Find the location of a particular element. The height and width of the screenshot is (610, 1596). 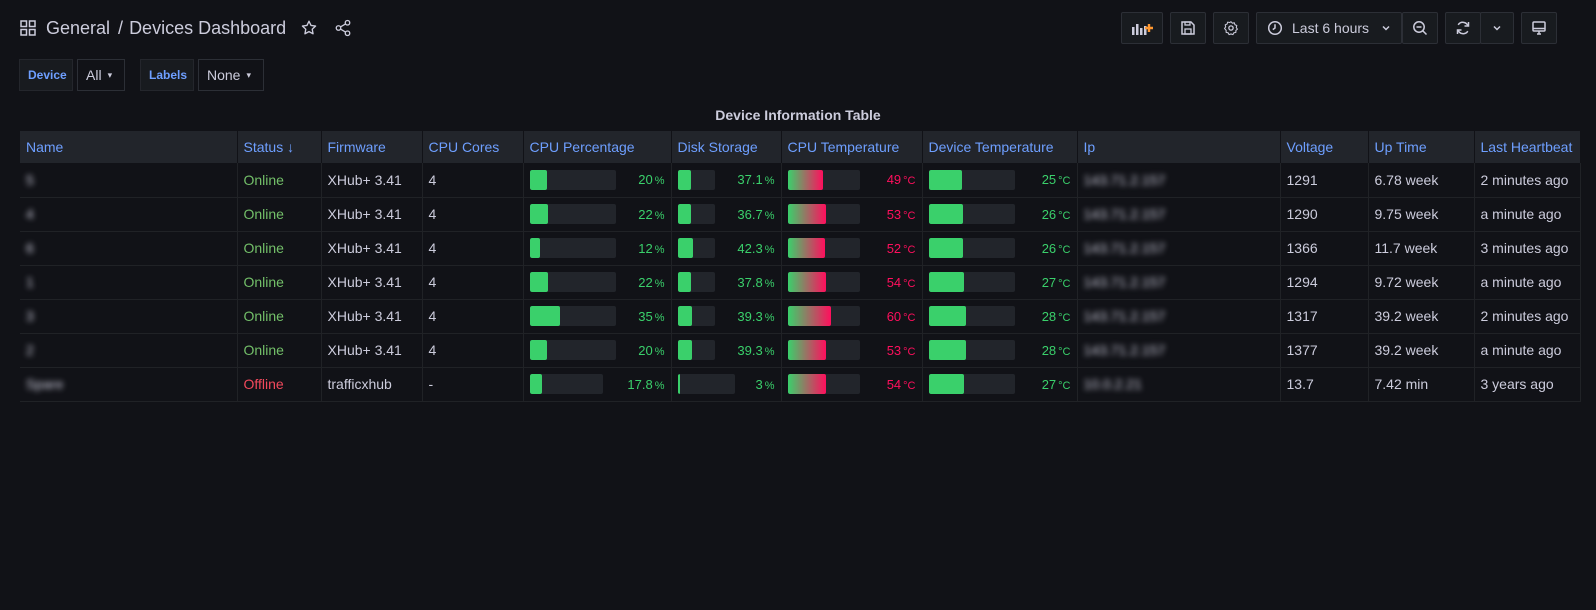

variable-select-labels: None ▾ is located at coordinates (231, 75).